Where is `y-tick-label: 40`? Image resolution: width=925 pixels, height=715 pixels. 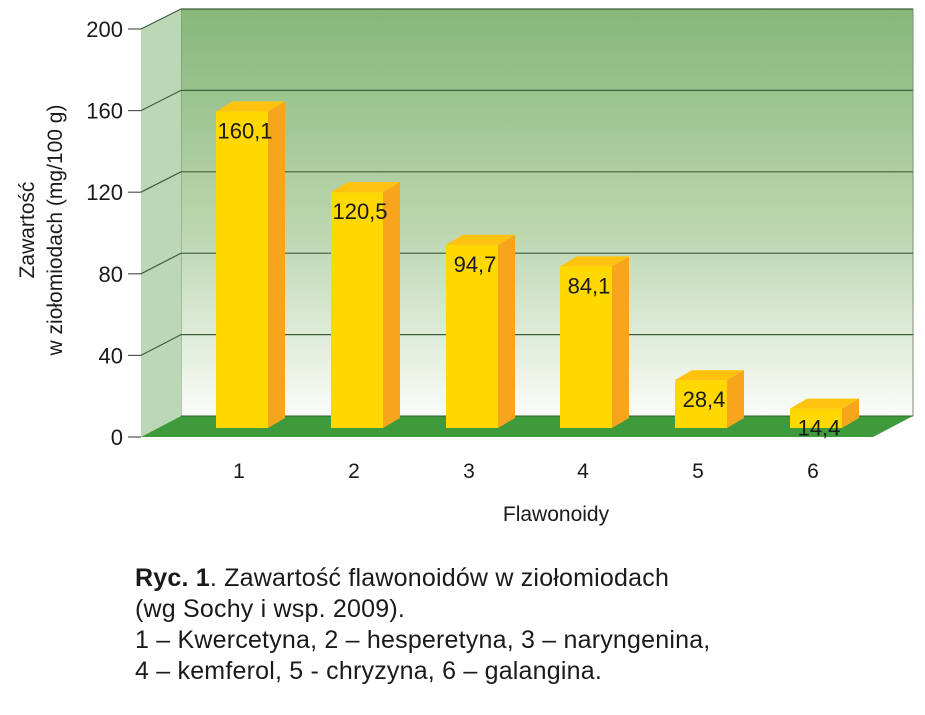
y-tick-label: 40 is located at coordinates (111, 355).